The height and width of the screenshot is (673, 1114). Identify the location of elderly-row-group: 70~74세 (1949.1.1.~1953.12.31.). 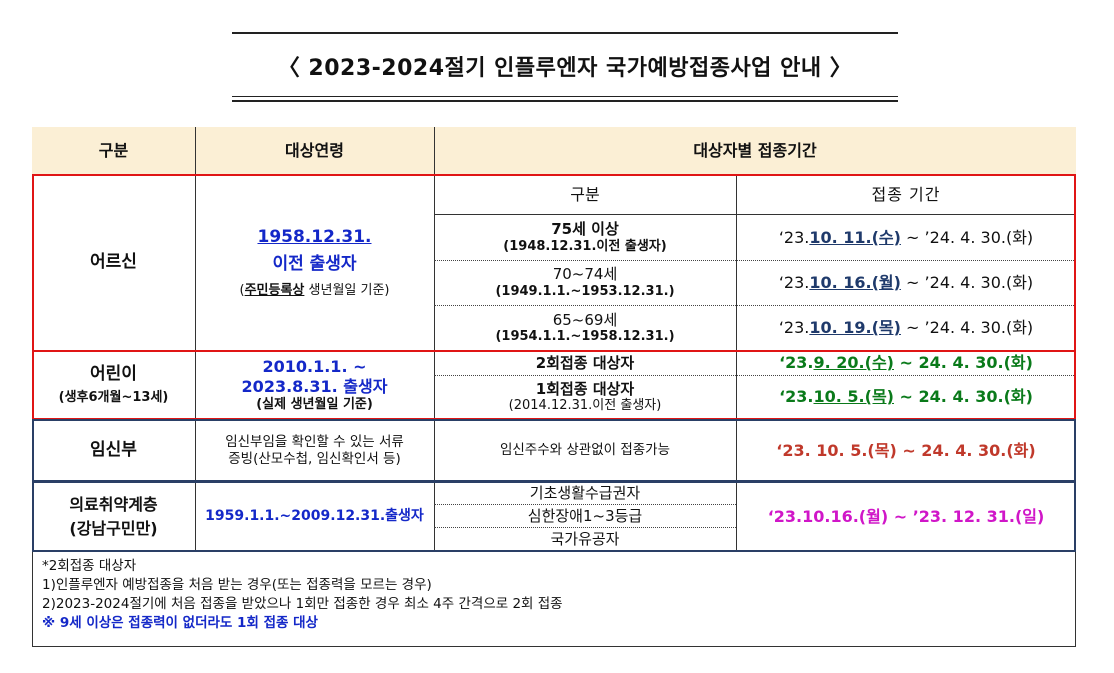
(585, 282).